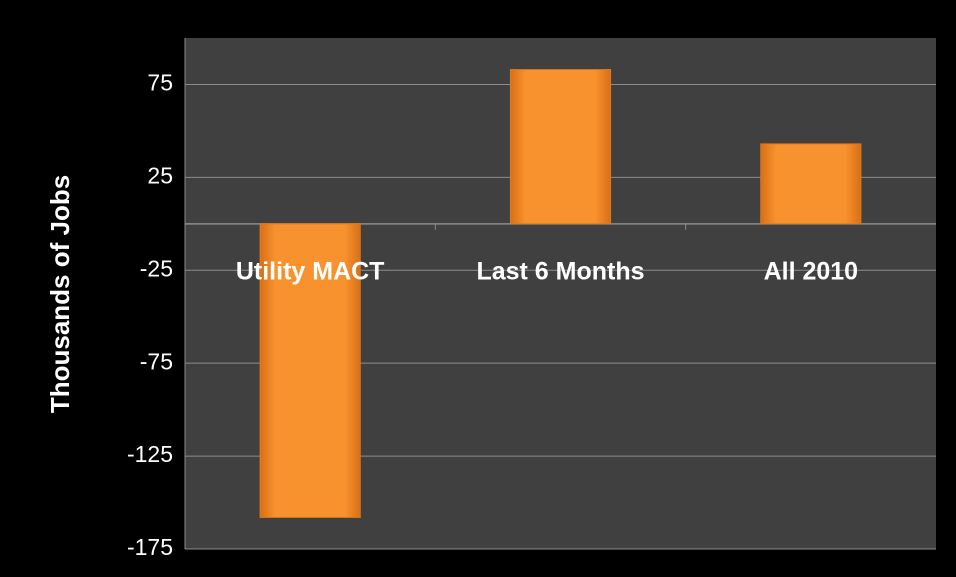  What do you see at coordinates (156, 268) in the screenshot?
I see `y-tick-label: -25` at bounding box center [156, 268].